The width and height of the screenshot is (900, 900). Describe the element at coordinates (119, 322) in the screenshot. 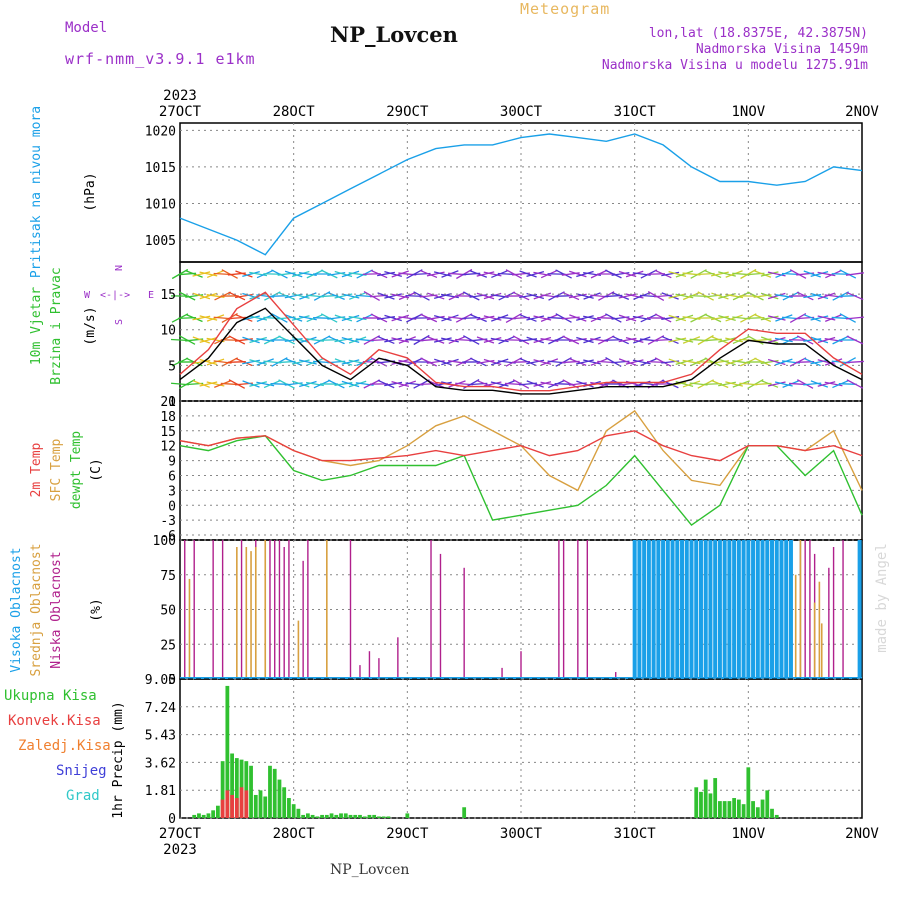

I see `compass-s: S` at that location.